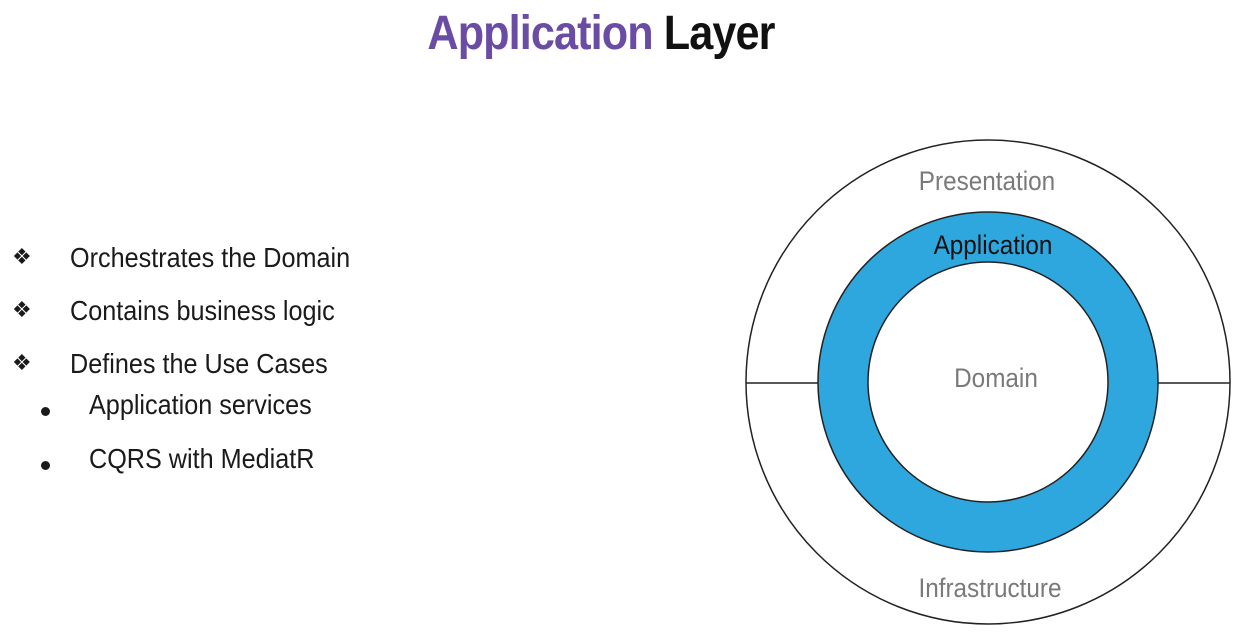 Image resolution: width=1242 pixels, height=640 pixels. I want to click on domain-label: Domain, so click(996, 378).